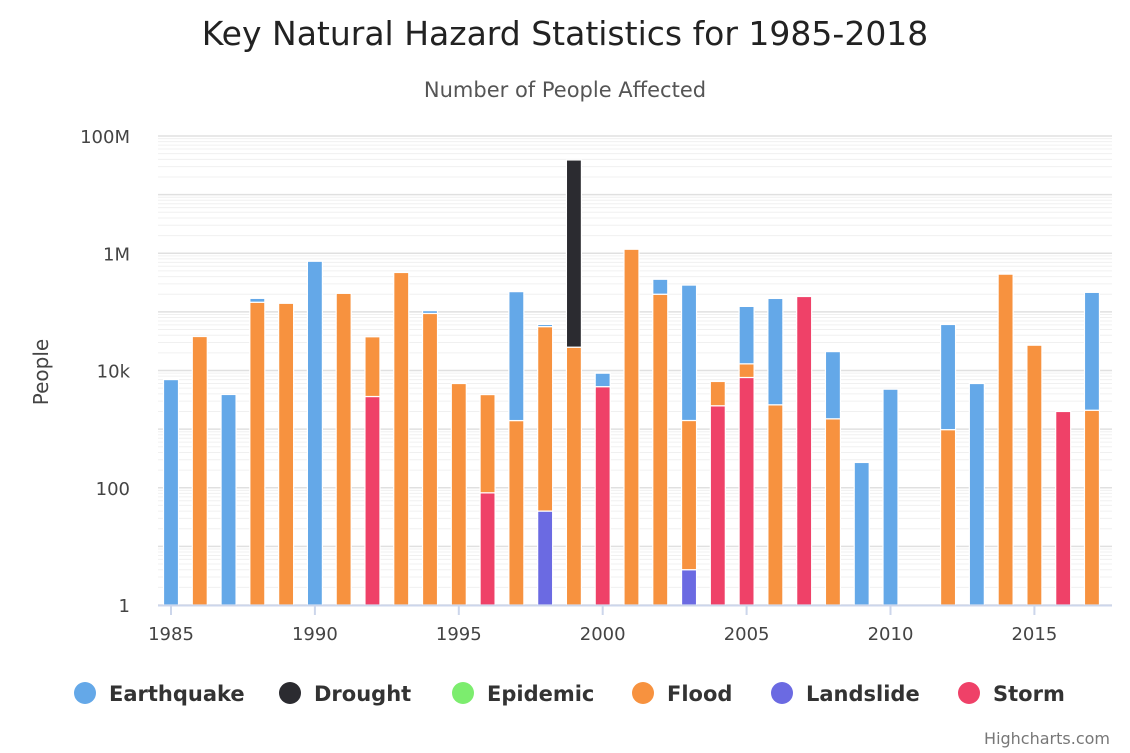 This screenshot has width=1130, height=753. I want to click on legend-item-flood: Flood, so click(682, 694).